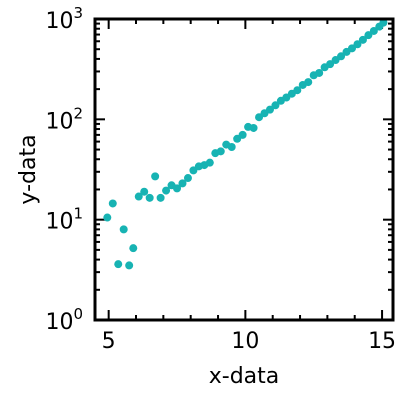 The width and height of the screenshot is (404, 400). Describe the element at coordinates (382, 341) in the screenshot. I see `x-tick-label: 15` at that location.